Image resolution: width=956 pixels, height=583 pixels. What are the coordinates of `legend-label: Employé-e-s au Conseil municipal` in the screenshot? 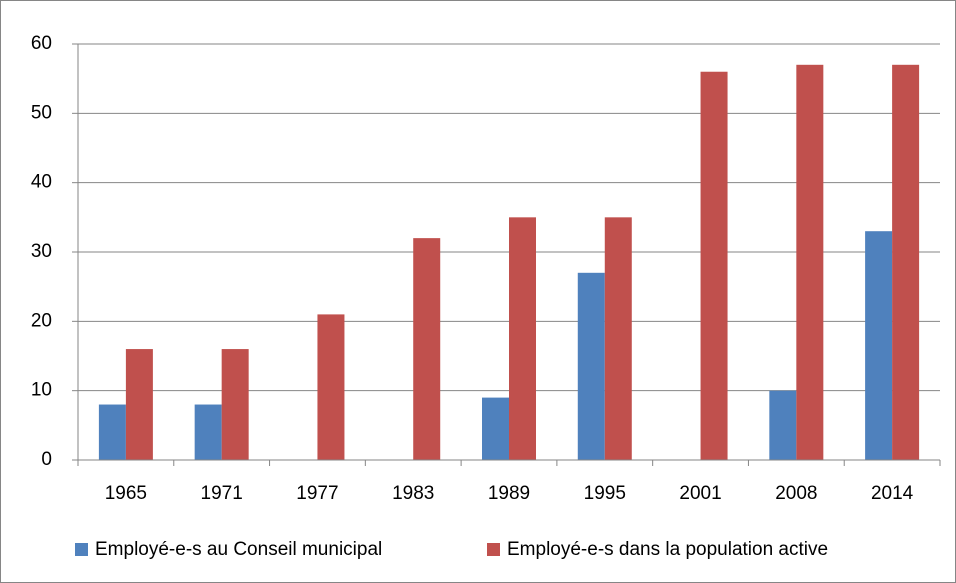 It's located at (238, 549).